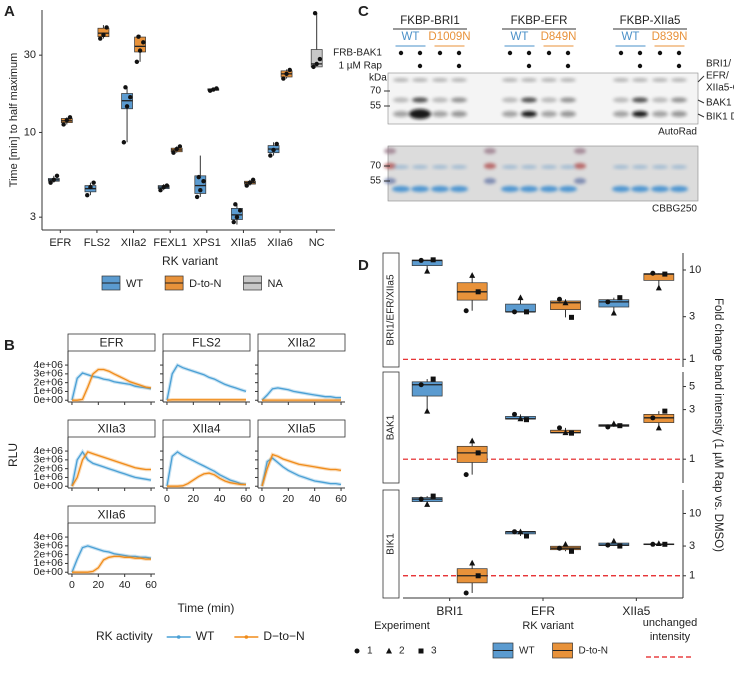 The height and width of the screenshot is (686, 734). Describe the element at coordinates (543, 611) in the screenshot. I see `x-tick-label: EFR` at that location.